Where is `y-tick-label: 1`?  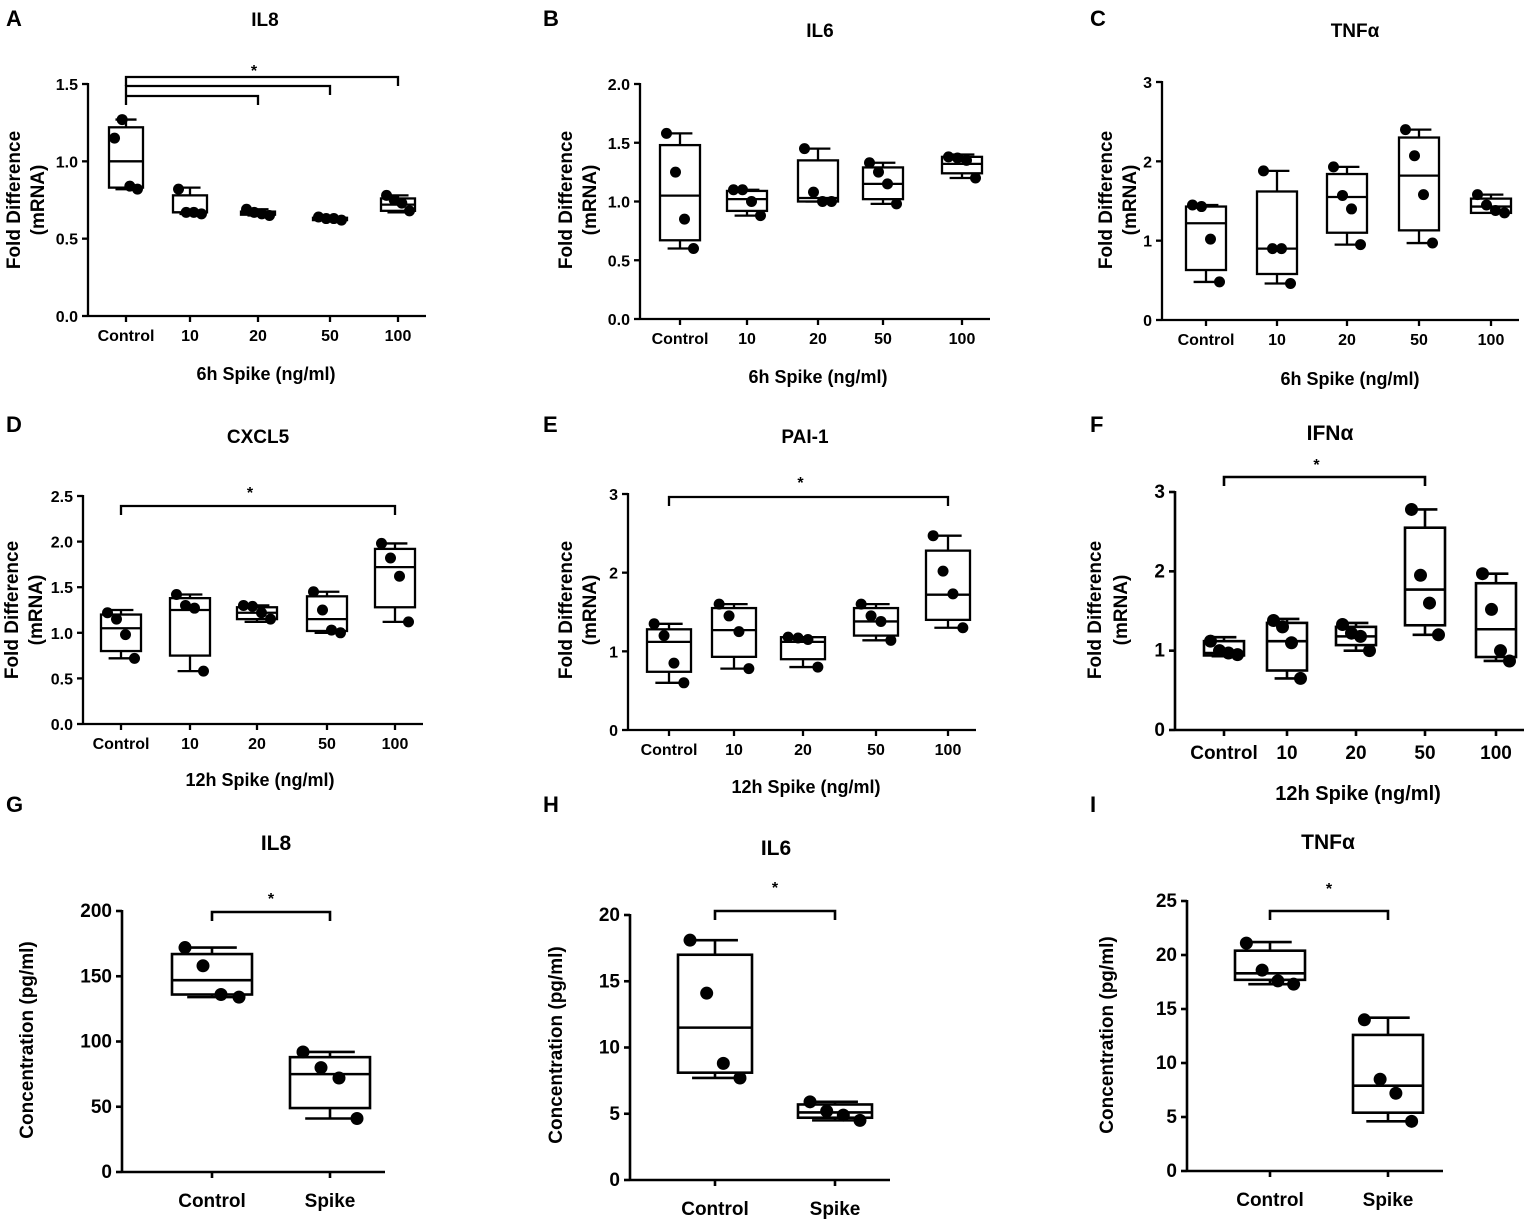 y-tick-label: 1 is located at coordinates (1147, 242).